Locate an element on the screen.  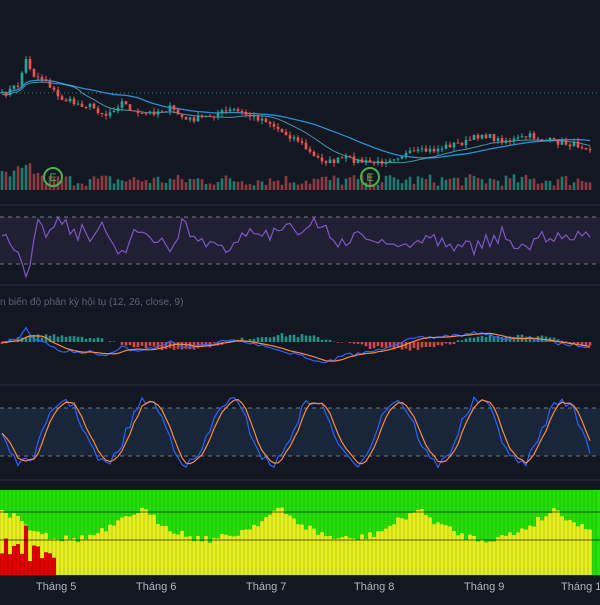
stochastic-pane is located at coordinates (300, 432).